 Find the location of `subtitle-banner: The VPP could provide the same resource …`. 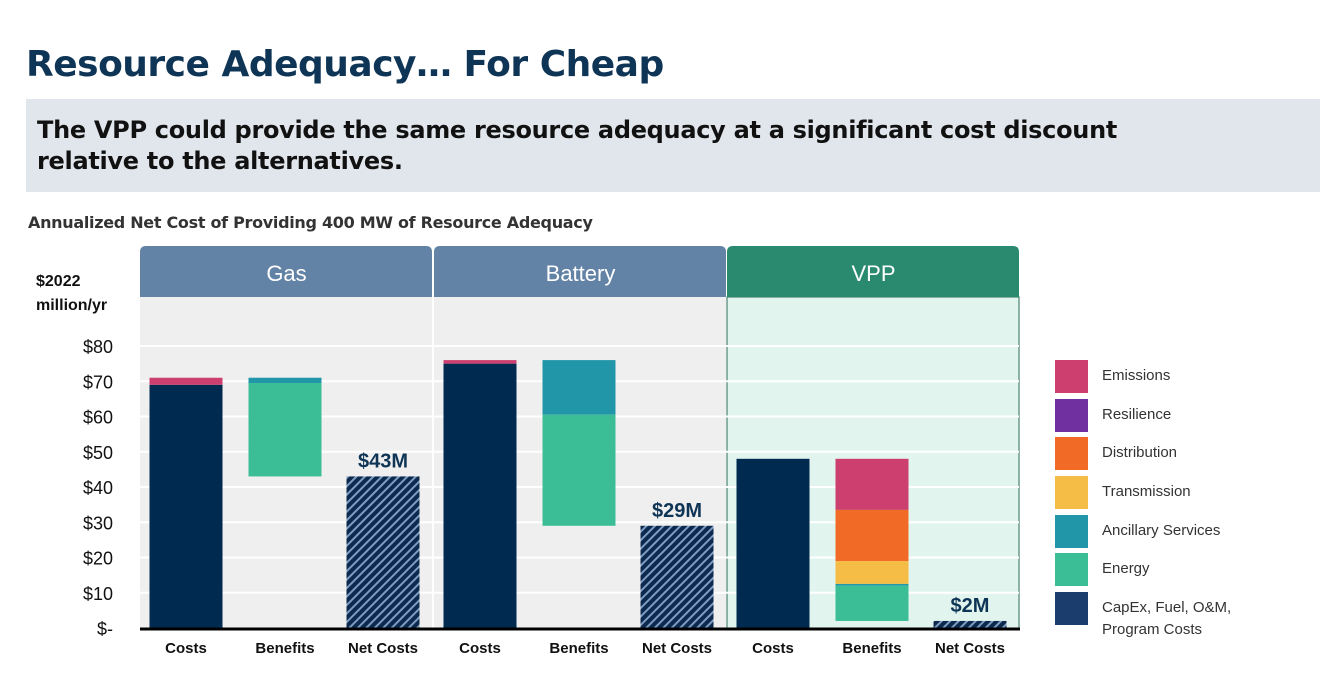

subtitle-banner: The VPP could provide the same resource … is located at coordinates (673, 145).